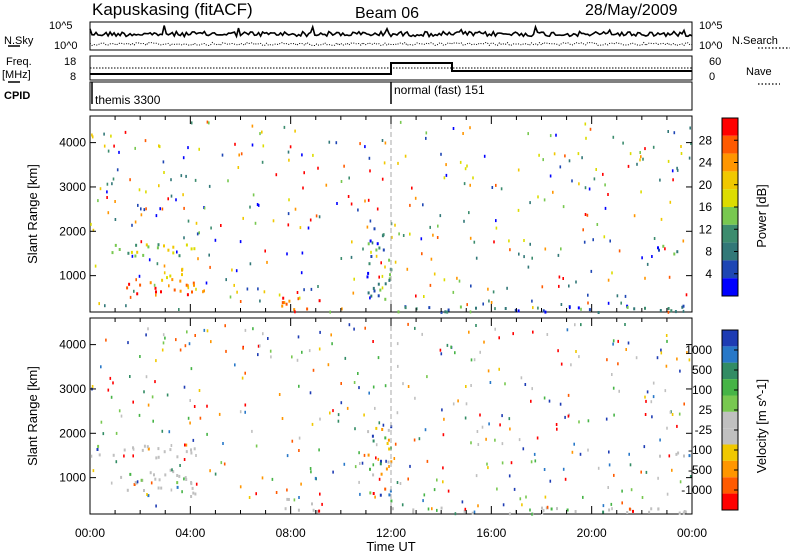  What do you see at coordinates (704, 430) in the screenshot?
I see `colorbar-tick-label: -25` at bounding box center [704, 430].